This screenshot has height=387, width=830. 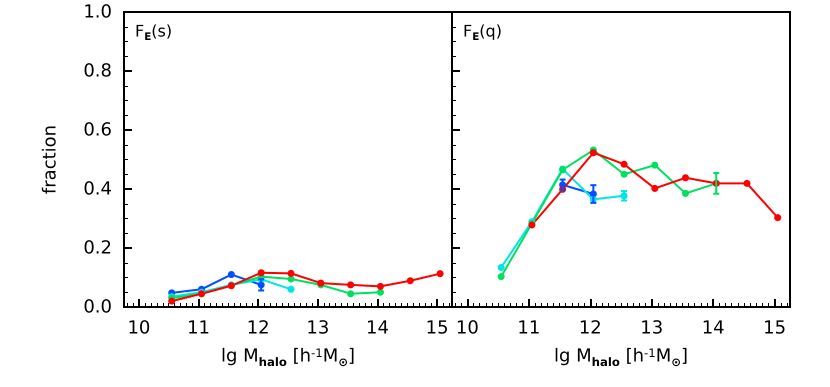 I want to click on y-tick-label: 1.0, so click(x=97, y=12).